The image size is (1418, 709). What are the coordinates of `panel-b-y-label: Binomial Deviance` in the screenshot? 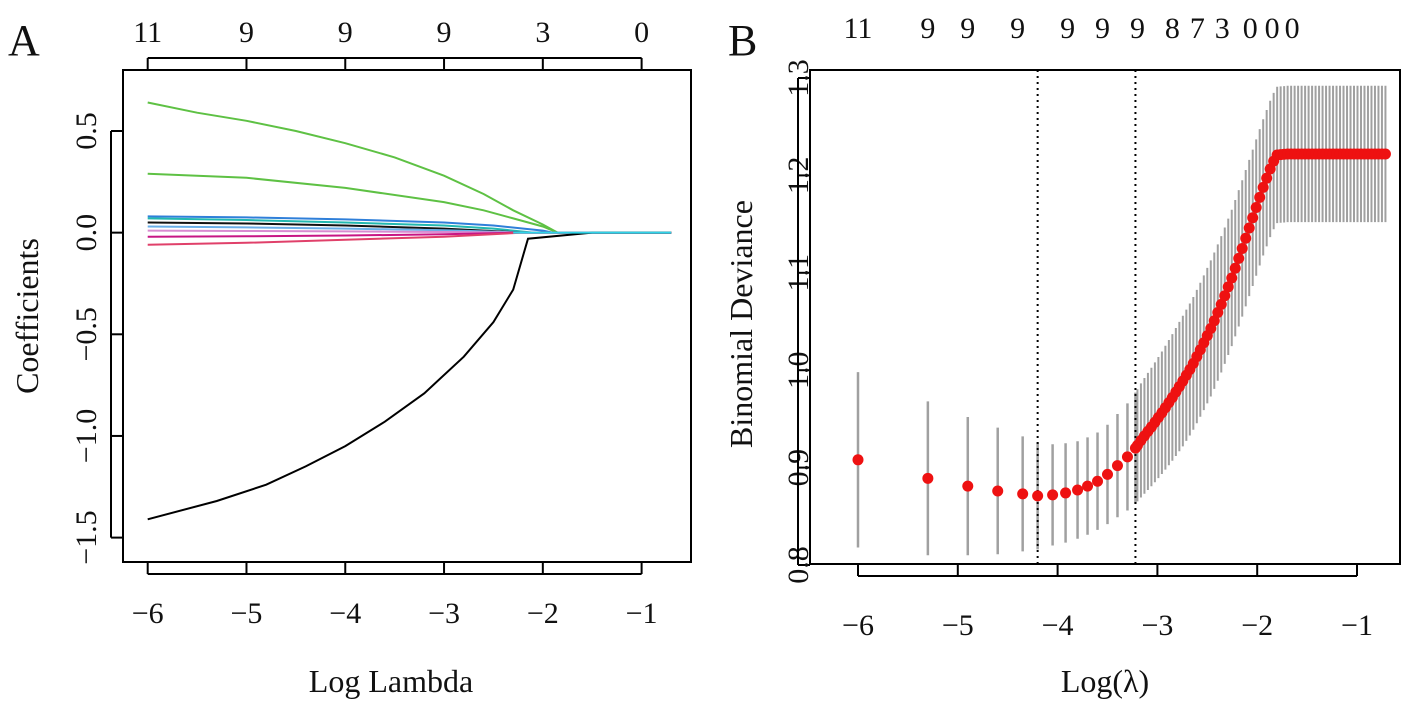 It's located at (741, 324).